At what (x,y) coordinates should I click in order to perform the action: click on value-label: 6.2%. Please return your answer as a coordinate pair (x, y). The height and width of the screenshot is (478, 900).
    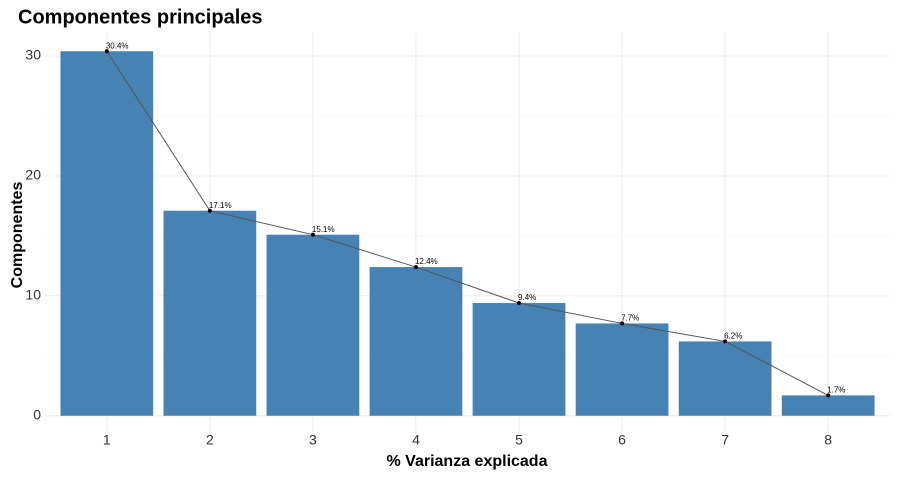
    Looking at the image, I should click on (733, 336).